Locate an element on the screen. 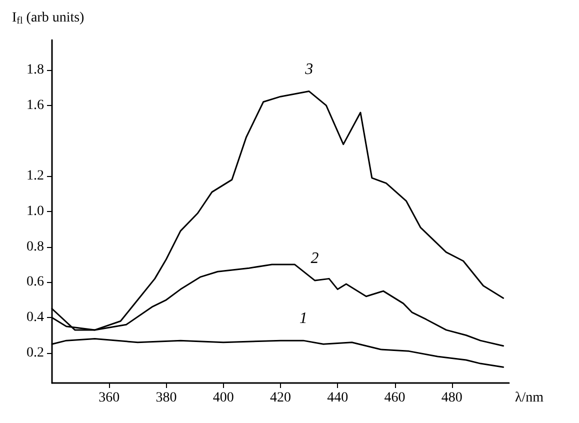 The height and width of the screenshot is (423, 579). x-axis-title: λ/nm is located at coordinates (529, 398).